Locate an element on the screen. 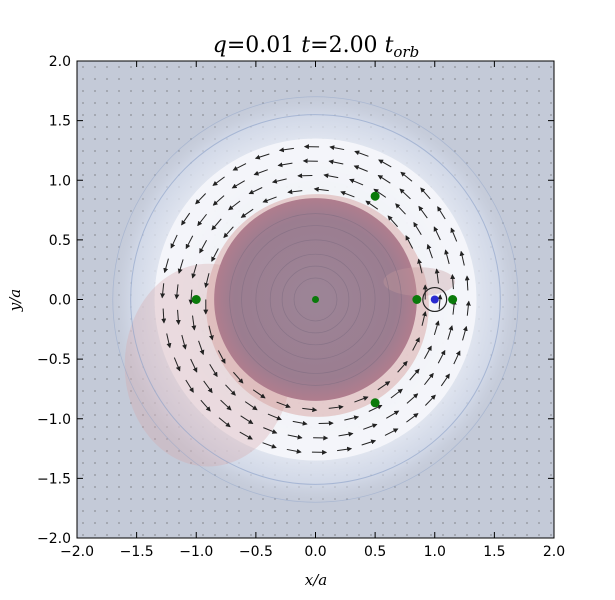 This screenshot has width=615, height=600. title-t-value: =2.00 is located at coordinates (347, 45).